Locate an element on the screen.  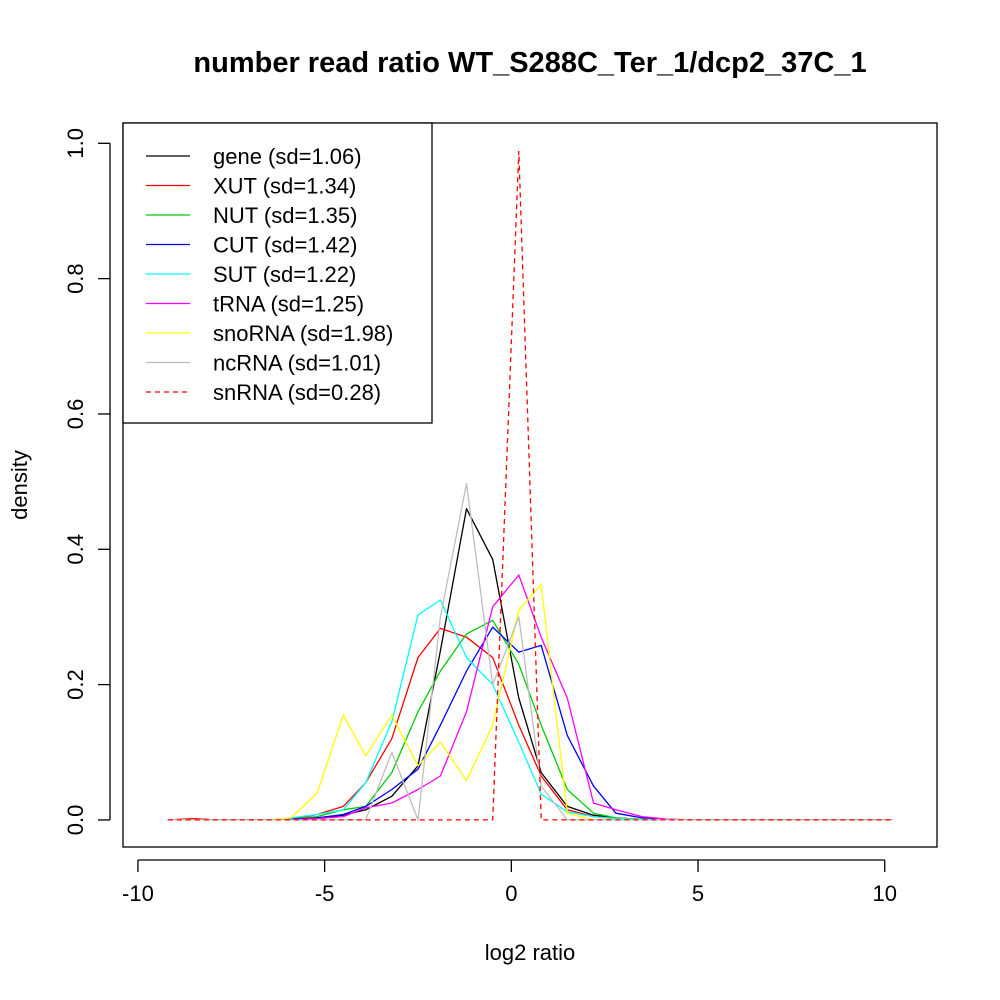
legend-box is located at coordinates (277, 273).